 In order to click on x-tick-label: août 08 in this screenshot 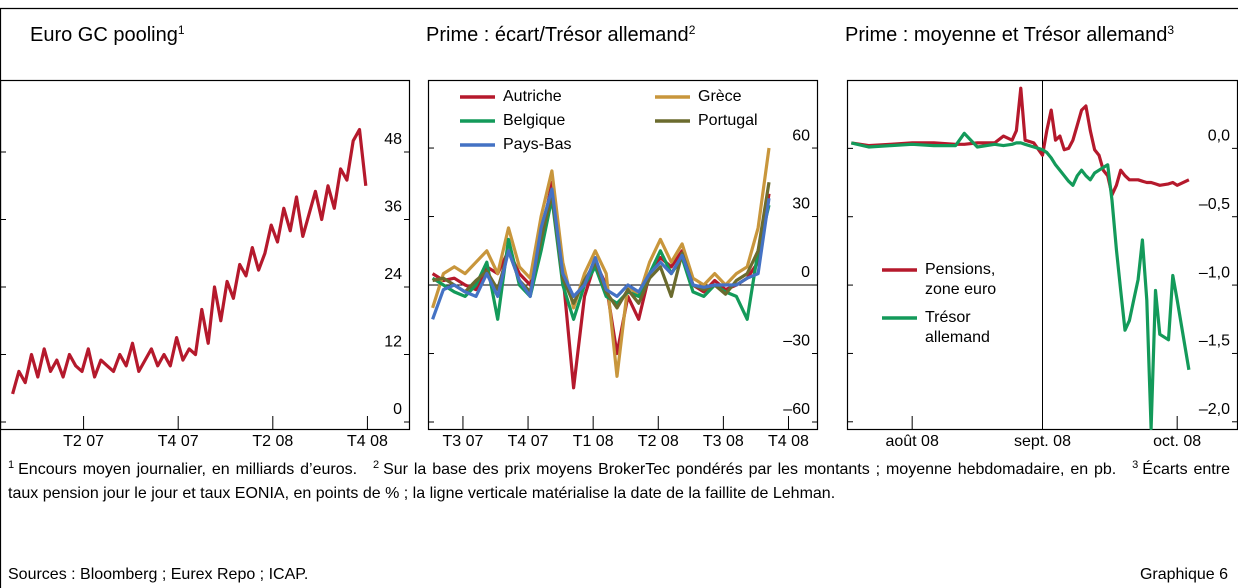, I will do `click(911, 441)`.